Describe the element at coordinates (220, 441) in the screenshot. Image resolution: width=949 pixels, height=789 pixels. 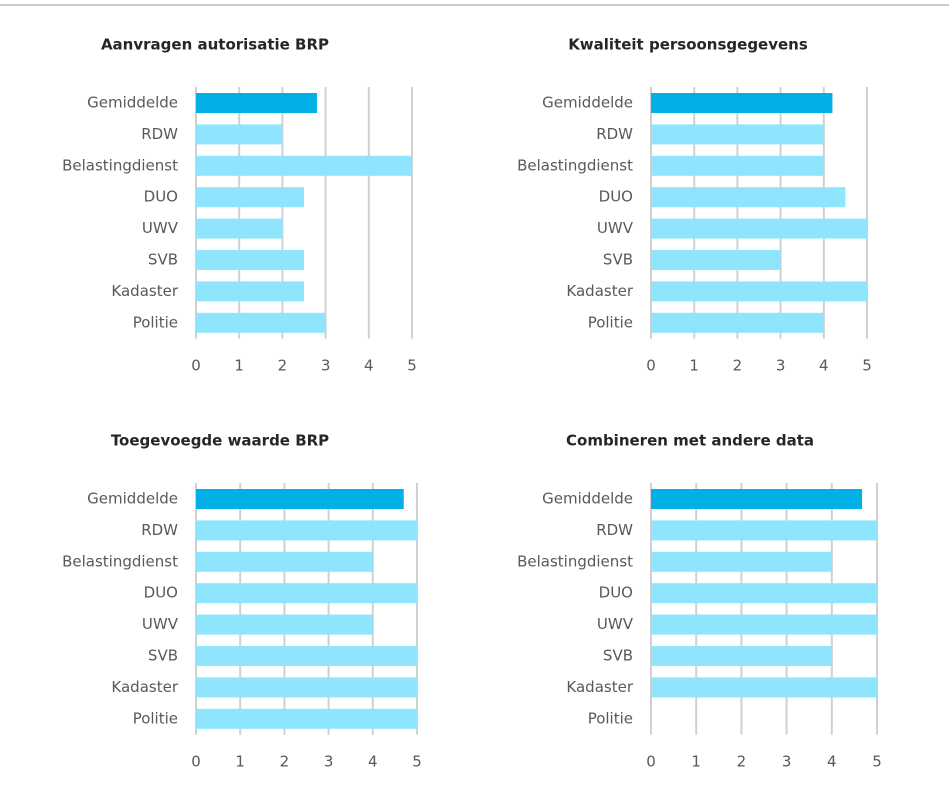
I see `chart-title: Toegevoegde waarde BRP` at that location.